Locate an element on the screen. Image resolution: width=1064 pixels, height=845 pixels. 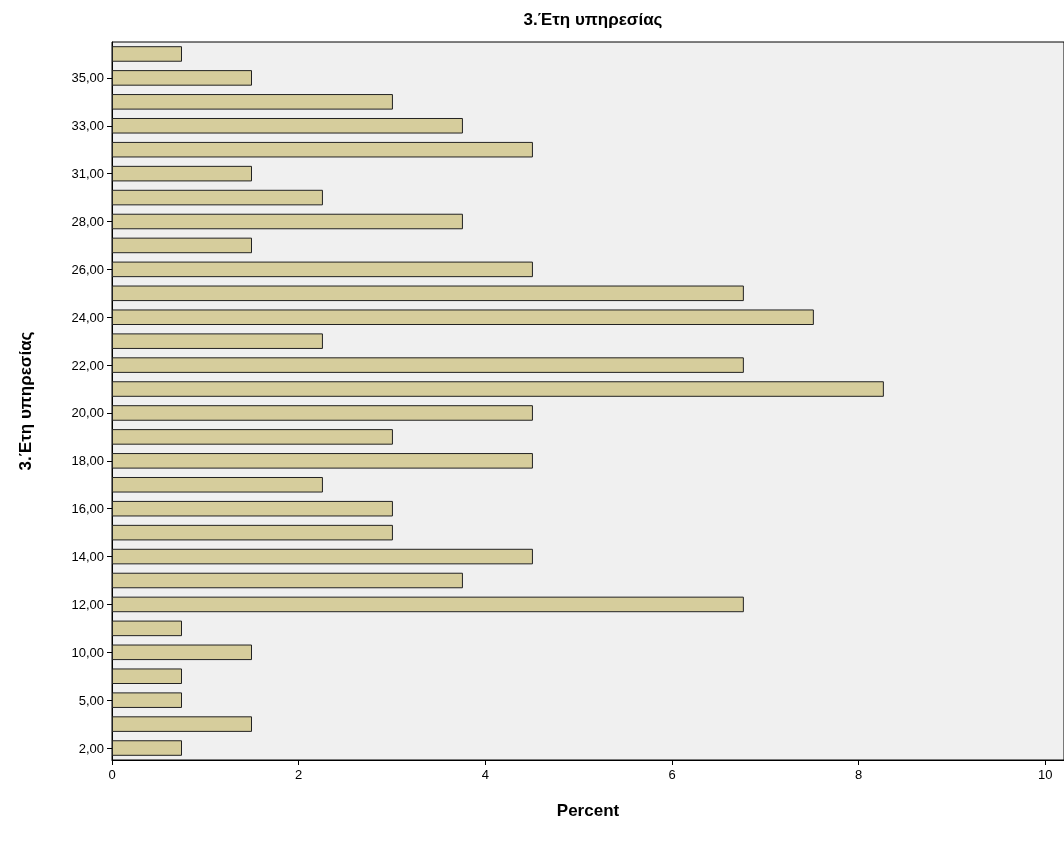
x-axis-title: Percent is located at coordinates (588, 810).